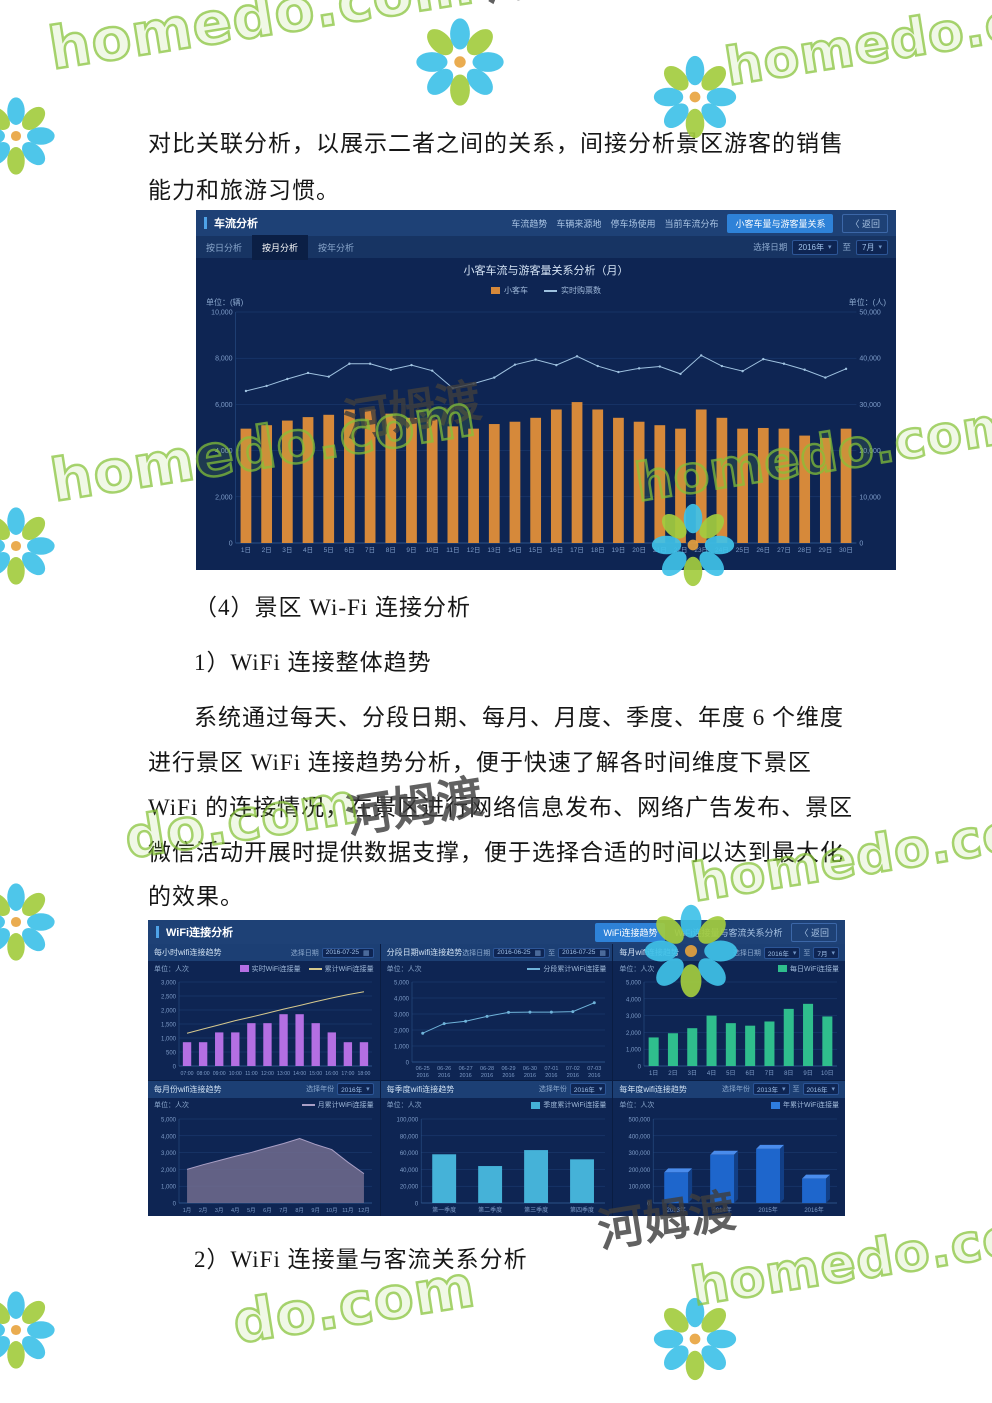 This screenshot has width=992, height=1403. What do you see at coordinates (287, 550) in the screenshot?
I see `svg-text: 3日` at bounding box center [287, 550].